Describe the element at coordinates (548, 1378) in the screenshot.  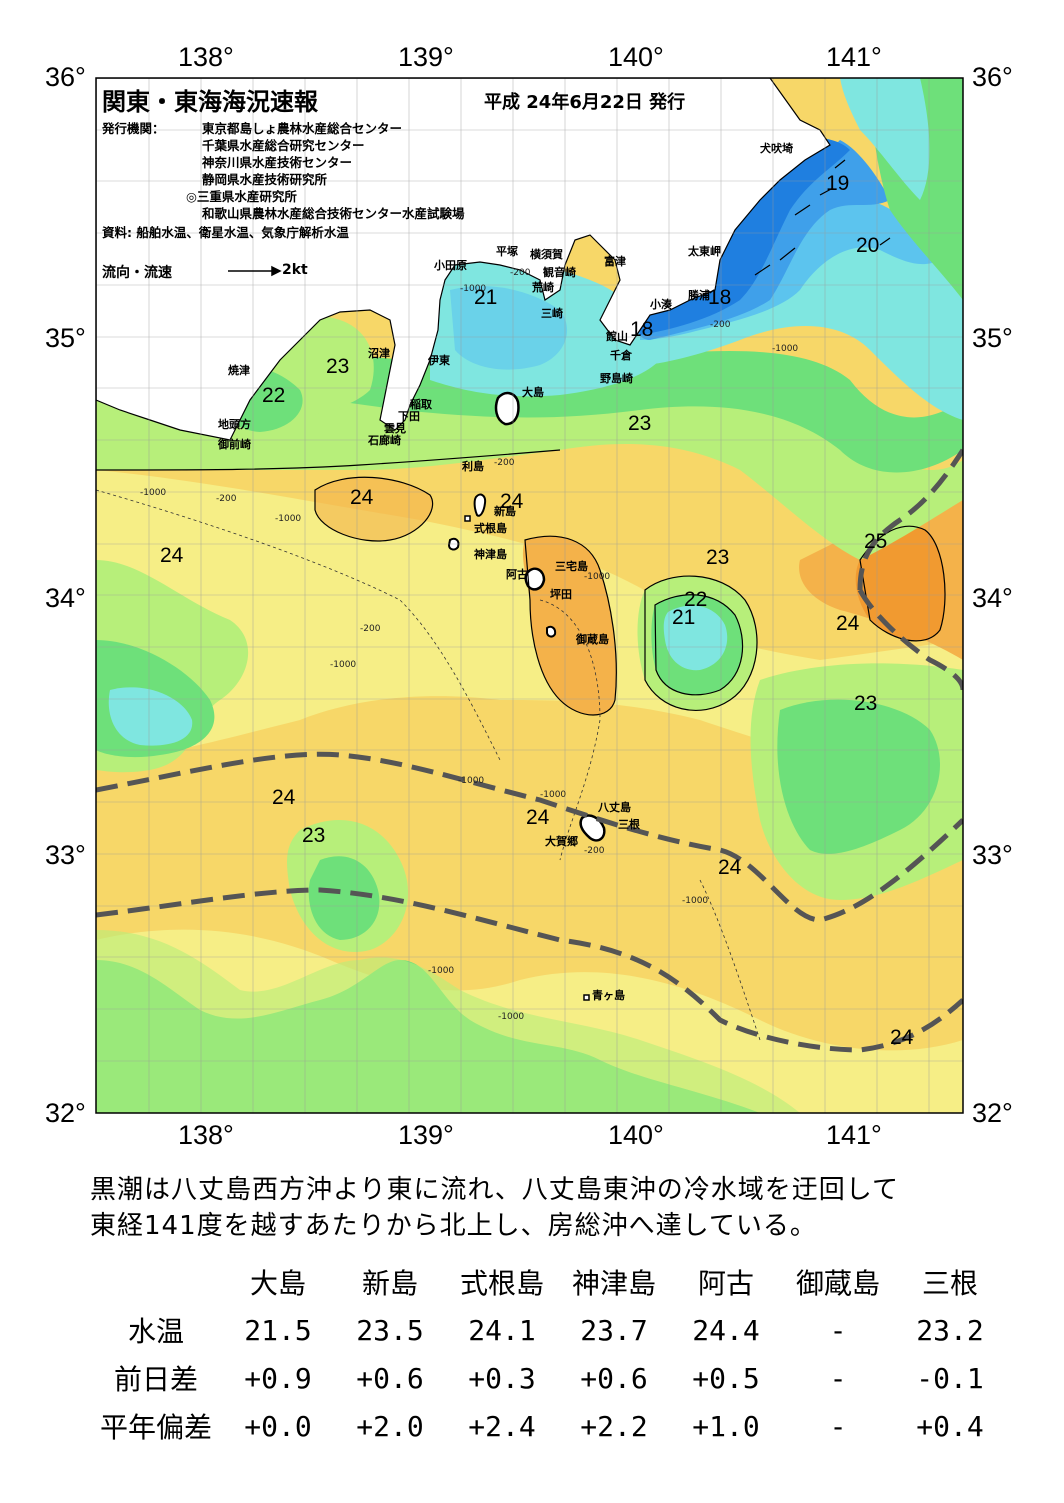
I see `table-row: 前日差 +0.9 +0.6 +0.3 +0.6 +0.5 - -0.1` at that location.